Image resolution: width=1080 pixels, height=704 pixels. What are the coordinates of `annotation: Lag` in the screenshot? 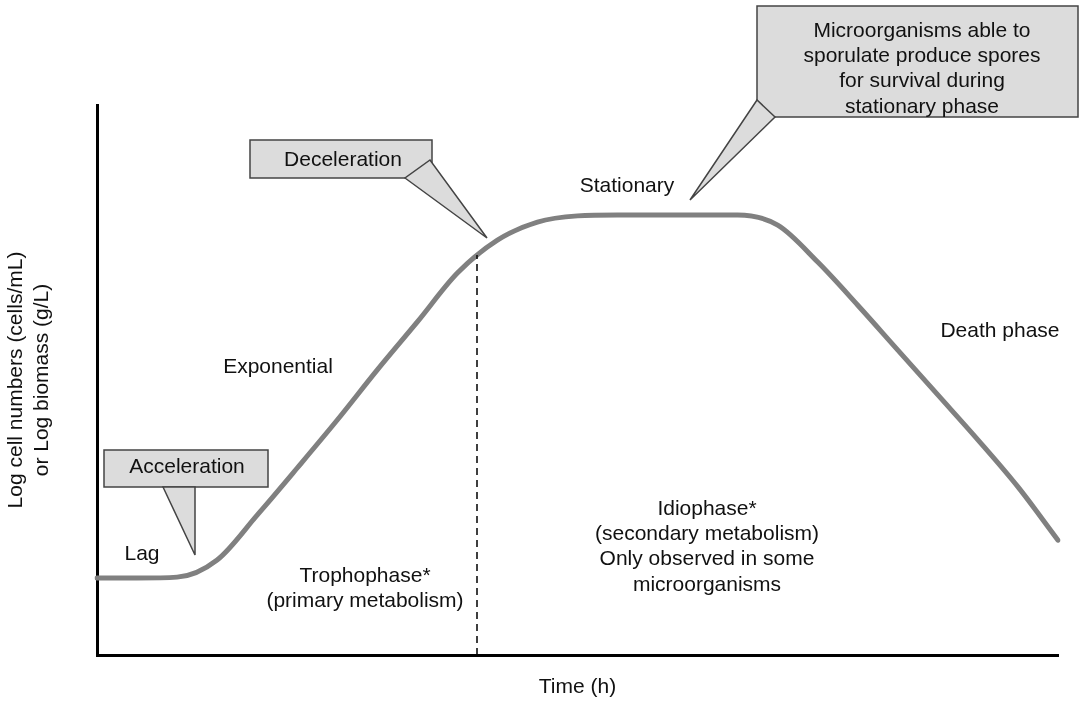 It's located at (142, 553).